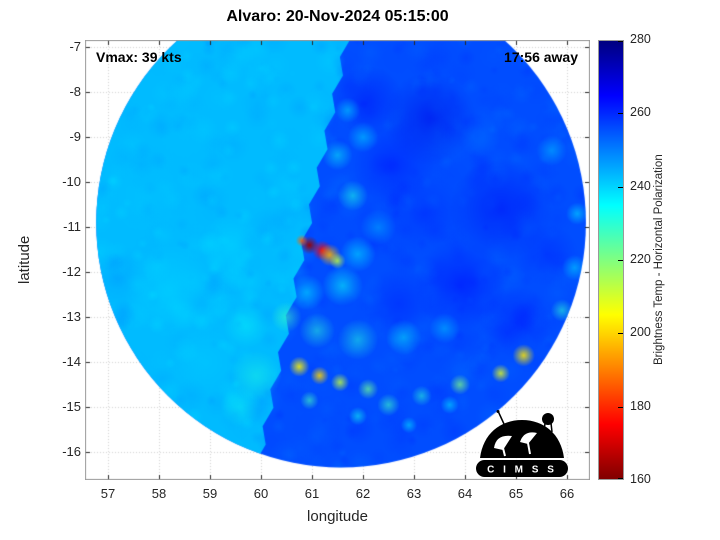  I want to click on colorbar-tick-label: 240, so click(640, 185).